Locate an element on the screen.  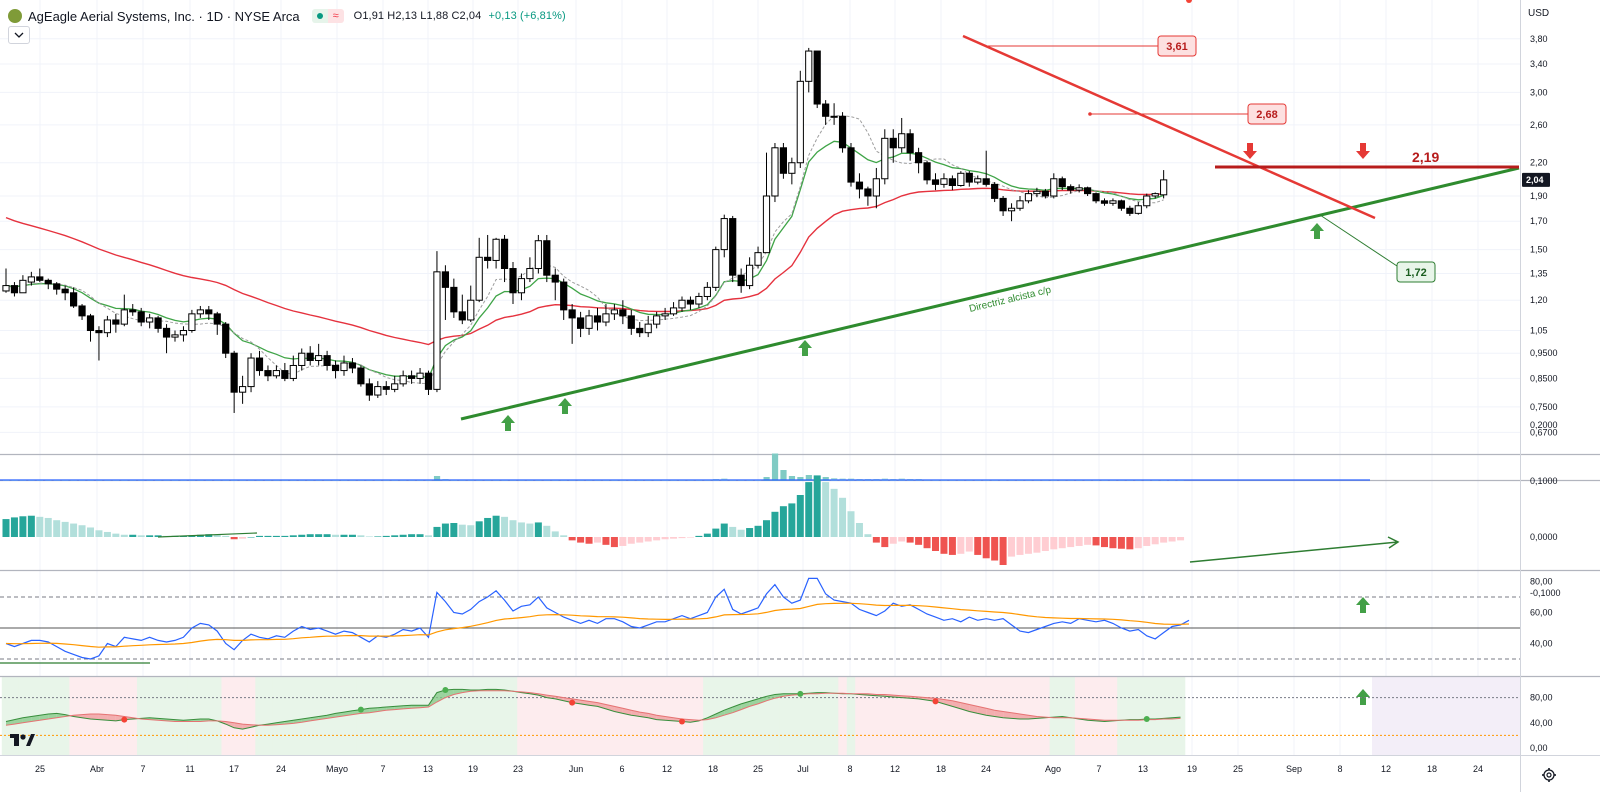
collapse-legend-button is located at coordinates (19, 35).